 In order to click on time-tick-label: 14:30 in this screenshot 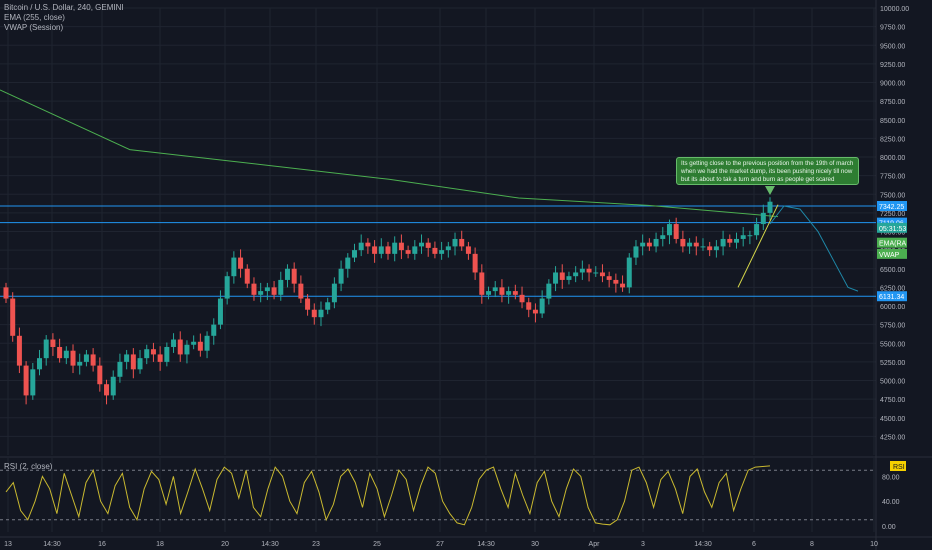, I will do `click(270, 544)`.